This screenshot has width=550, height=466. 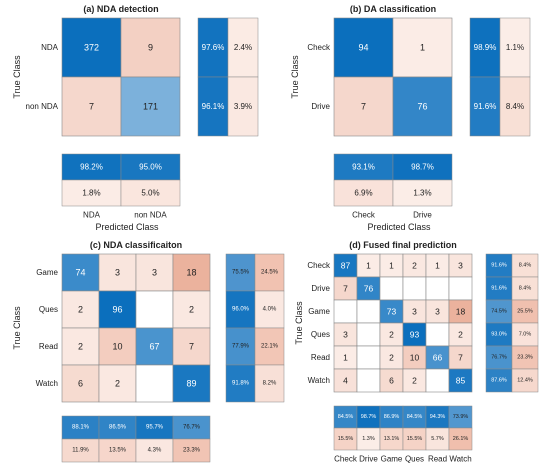 What do you see at coordinates (525, 312) in the screenshot?
I see `row-summary-value: 25.5%` at bounding box center [525, 312].